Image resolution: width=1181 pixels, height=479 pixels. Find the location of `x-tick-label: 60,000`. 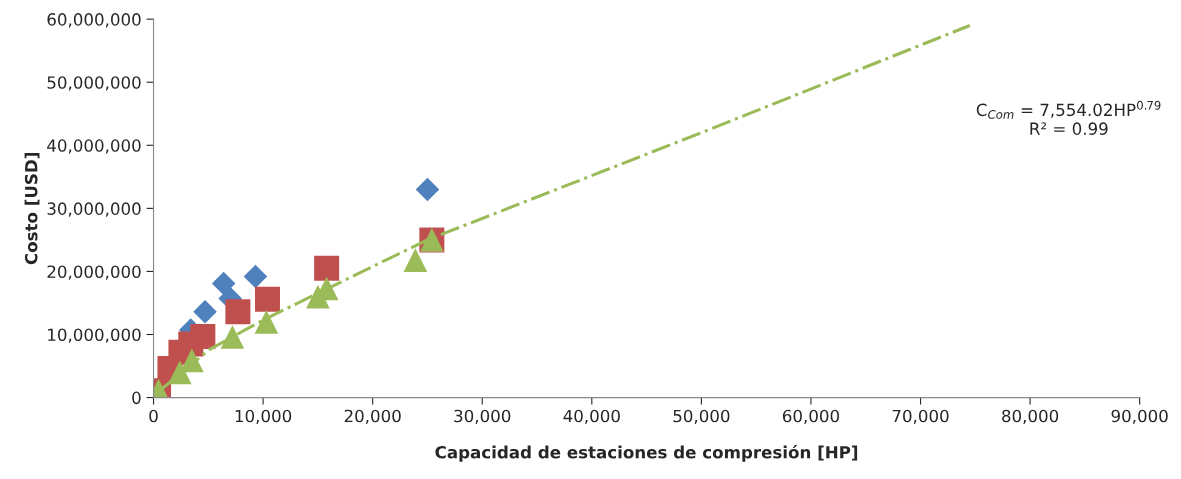

x-tick-label: 60,000 is located at coordinates (811, 416).